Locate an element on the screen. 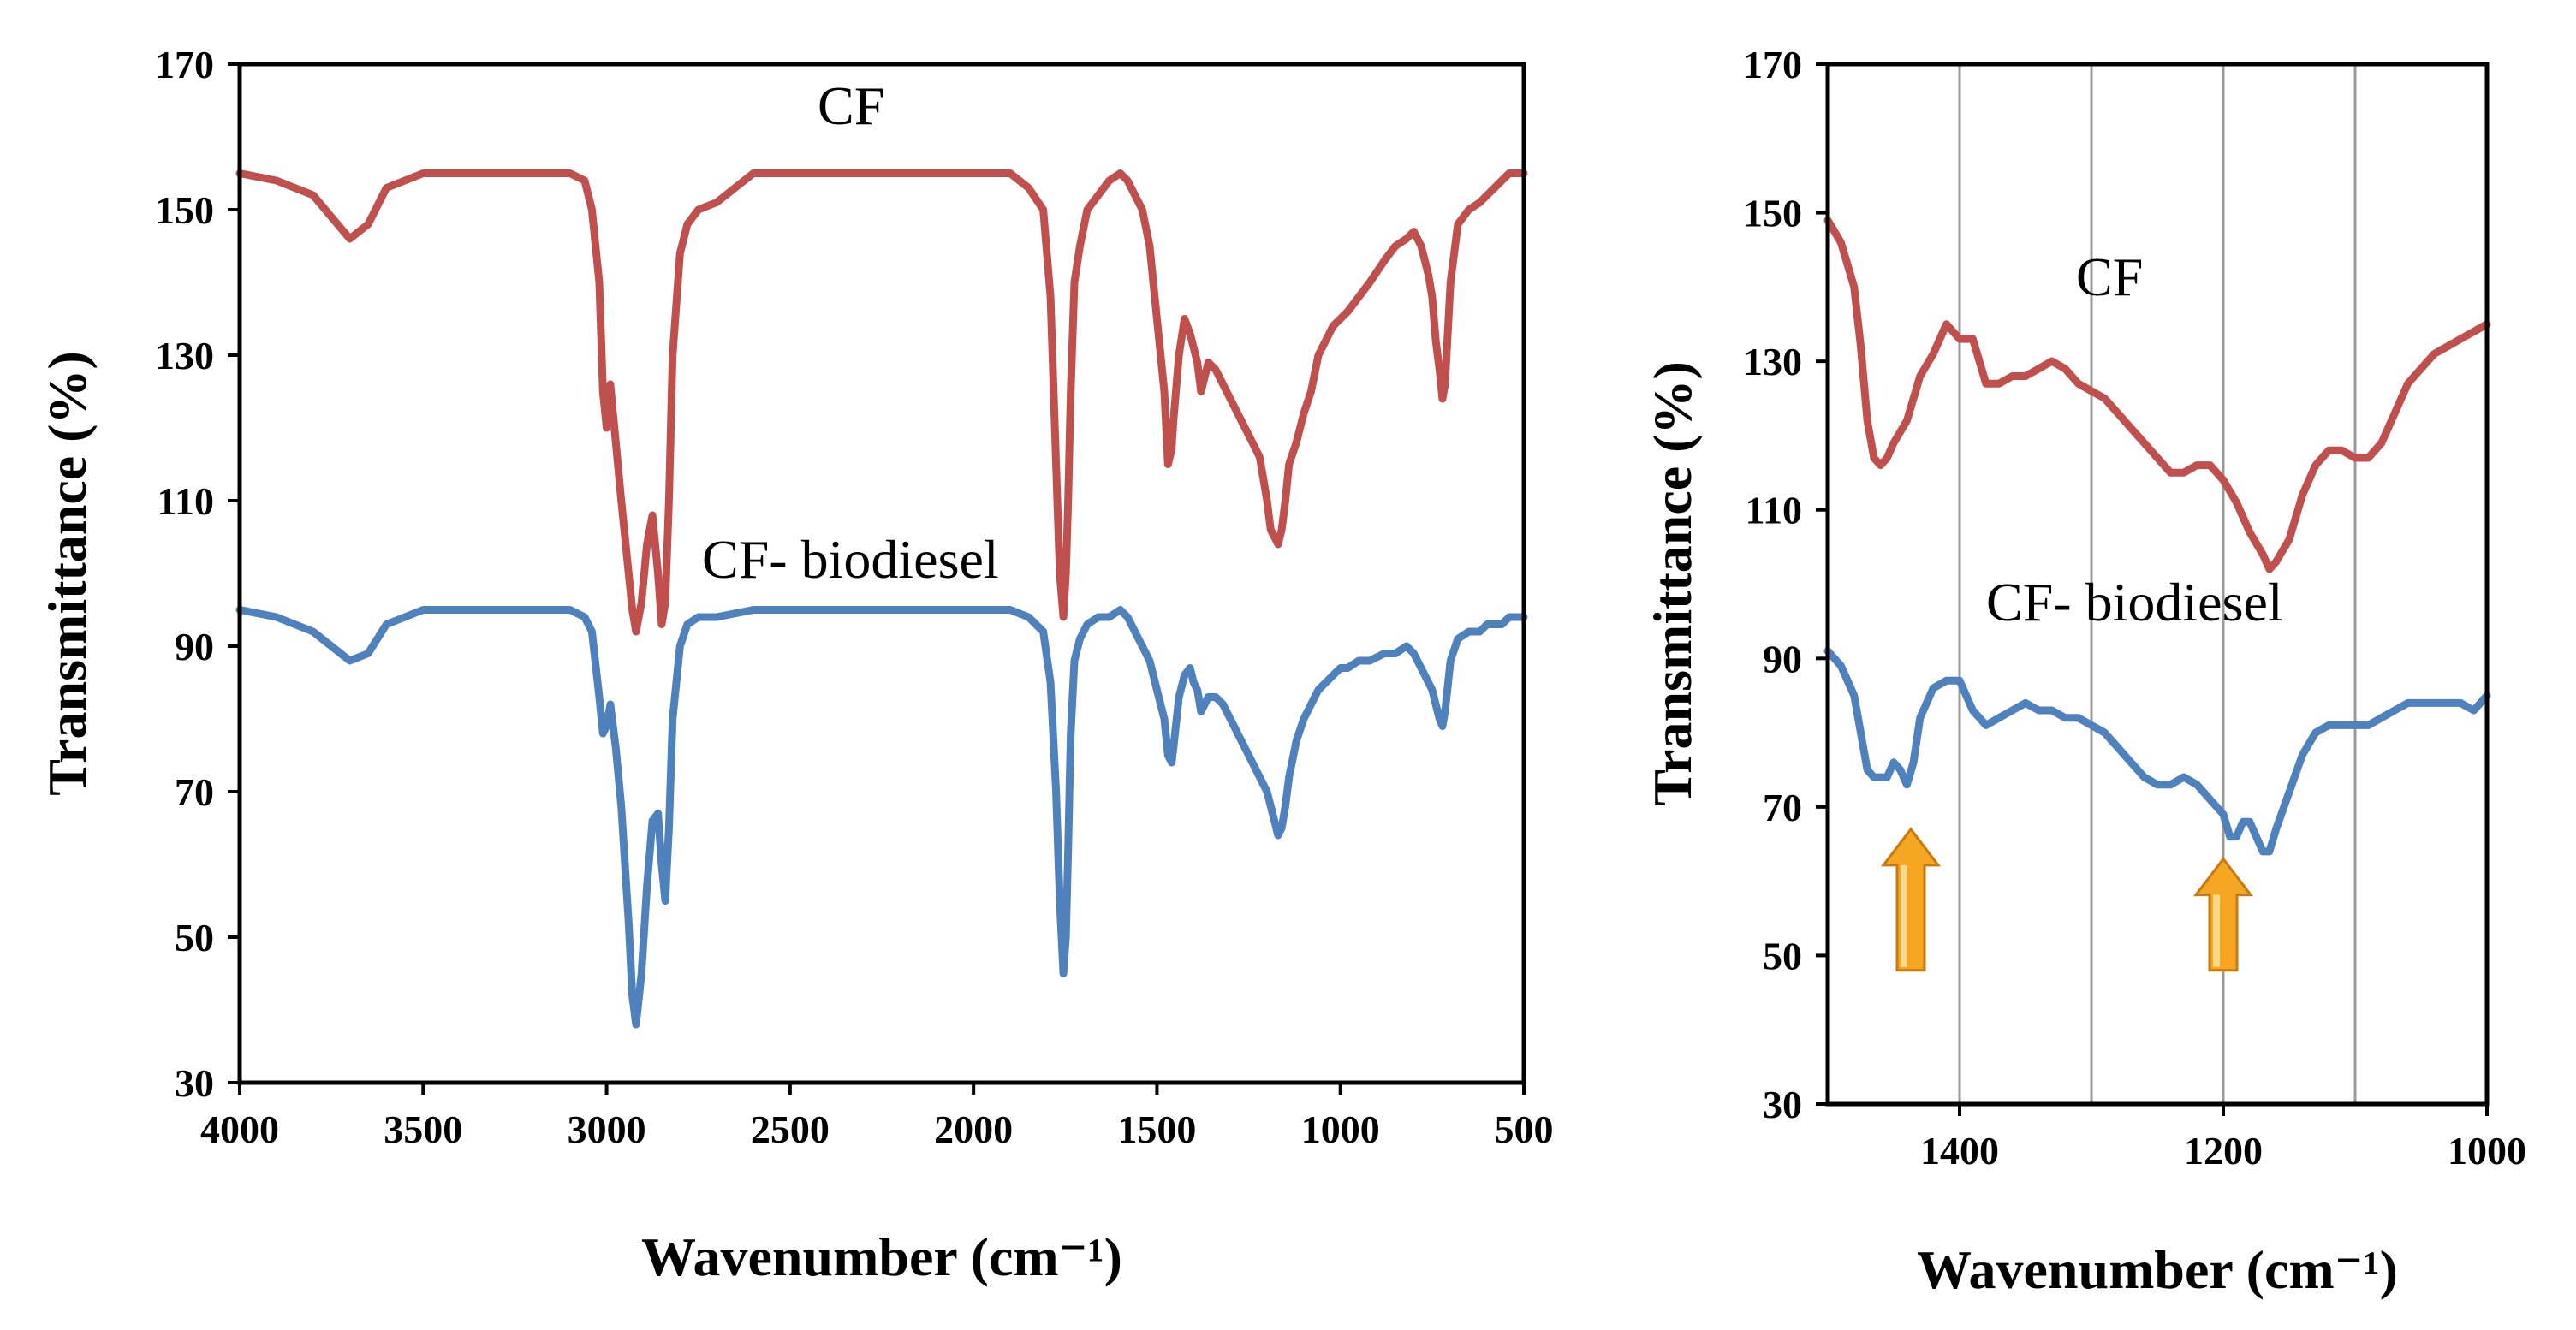 The width and height of the screenshot is (2576, 1330). left-x-tick-label: 3000 is located at coordinates (607, 1129).